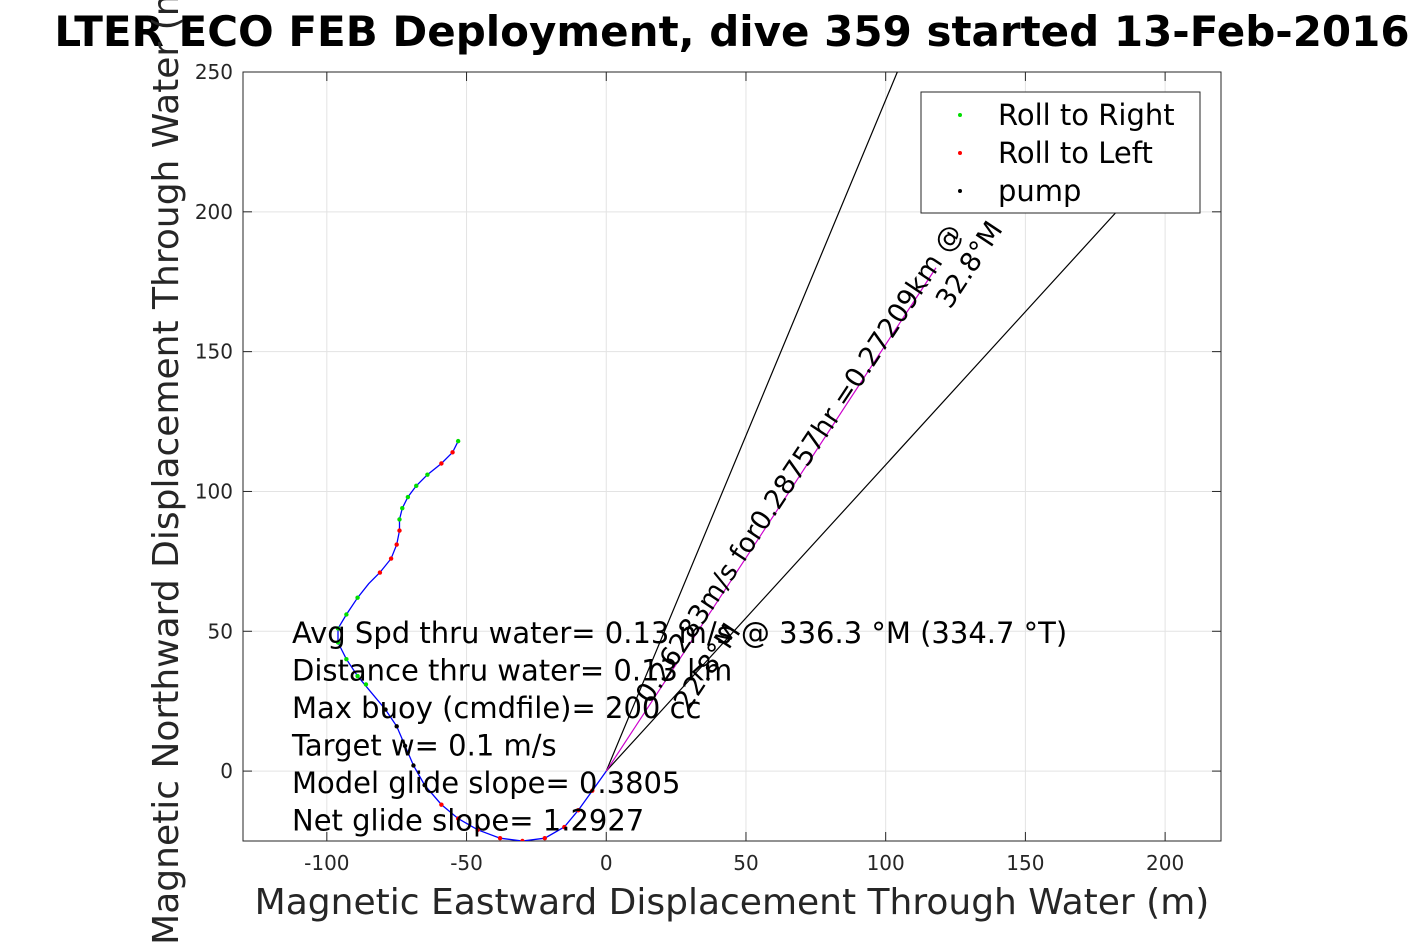 This screenshot has height=949, width=1417. I want to click on stats-line: Distance thru water= 0.13 km, so click(512, 671).